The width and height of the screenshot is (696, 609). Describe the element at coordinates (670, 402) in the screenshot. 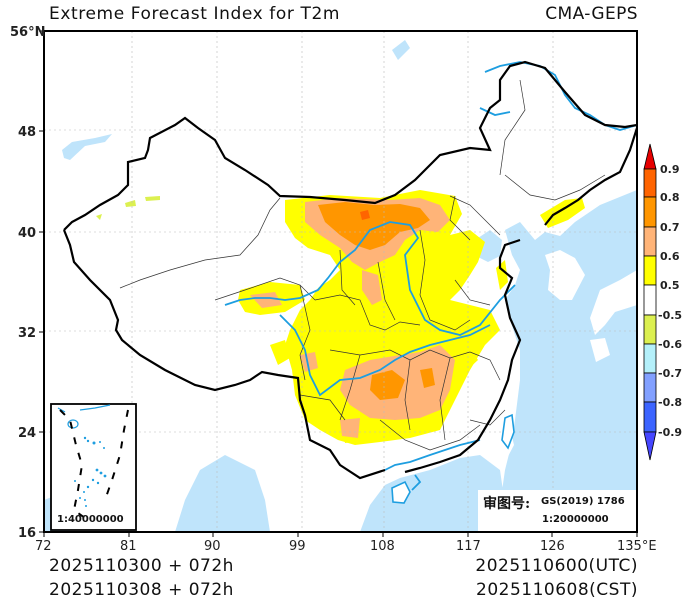

I see `colorbar-label: -0.8` at that location.